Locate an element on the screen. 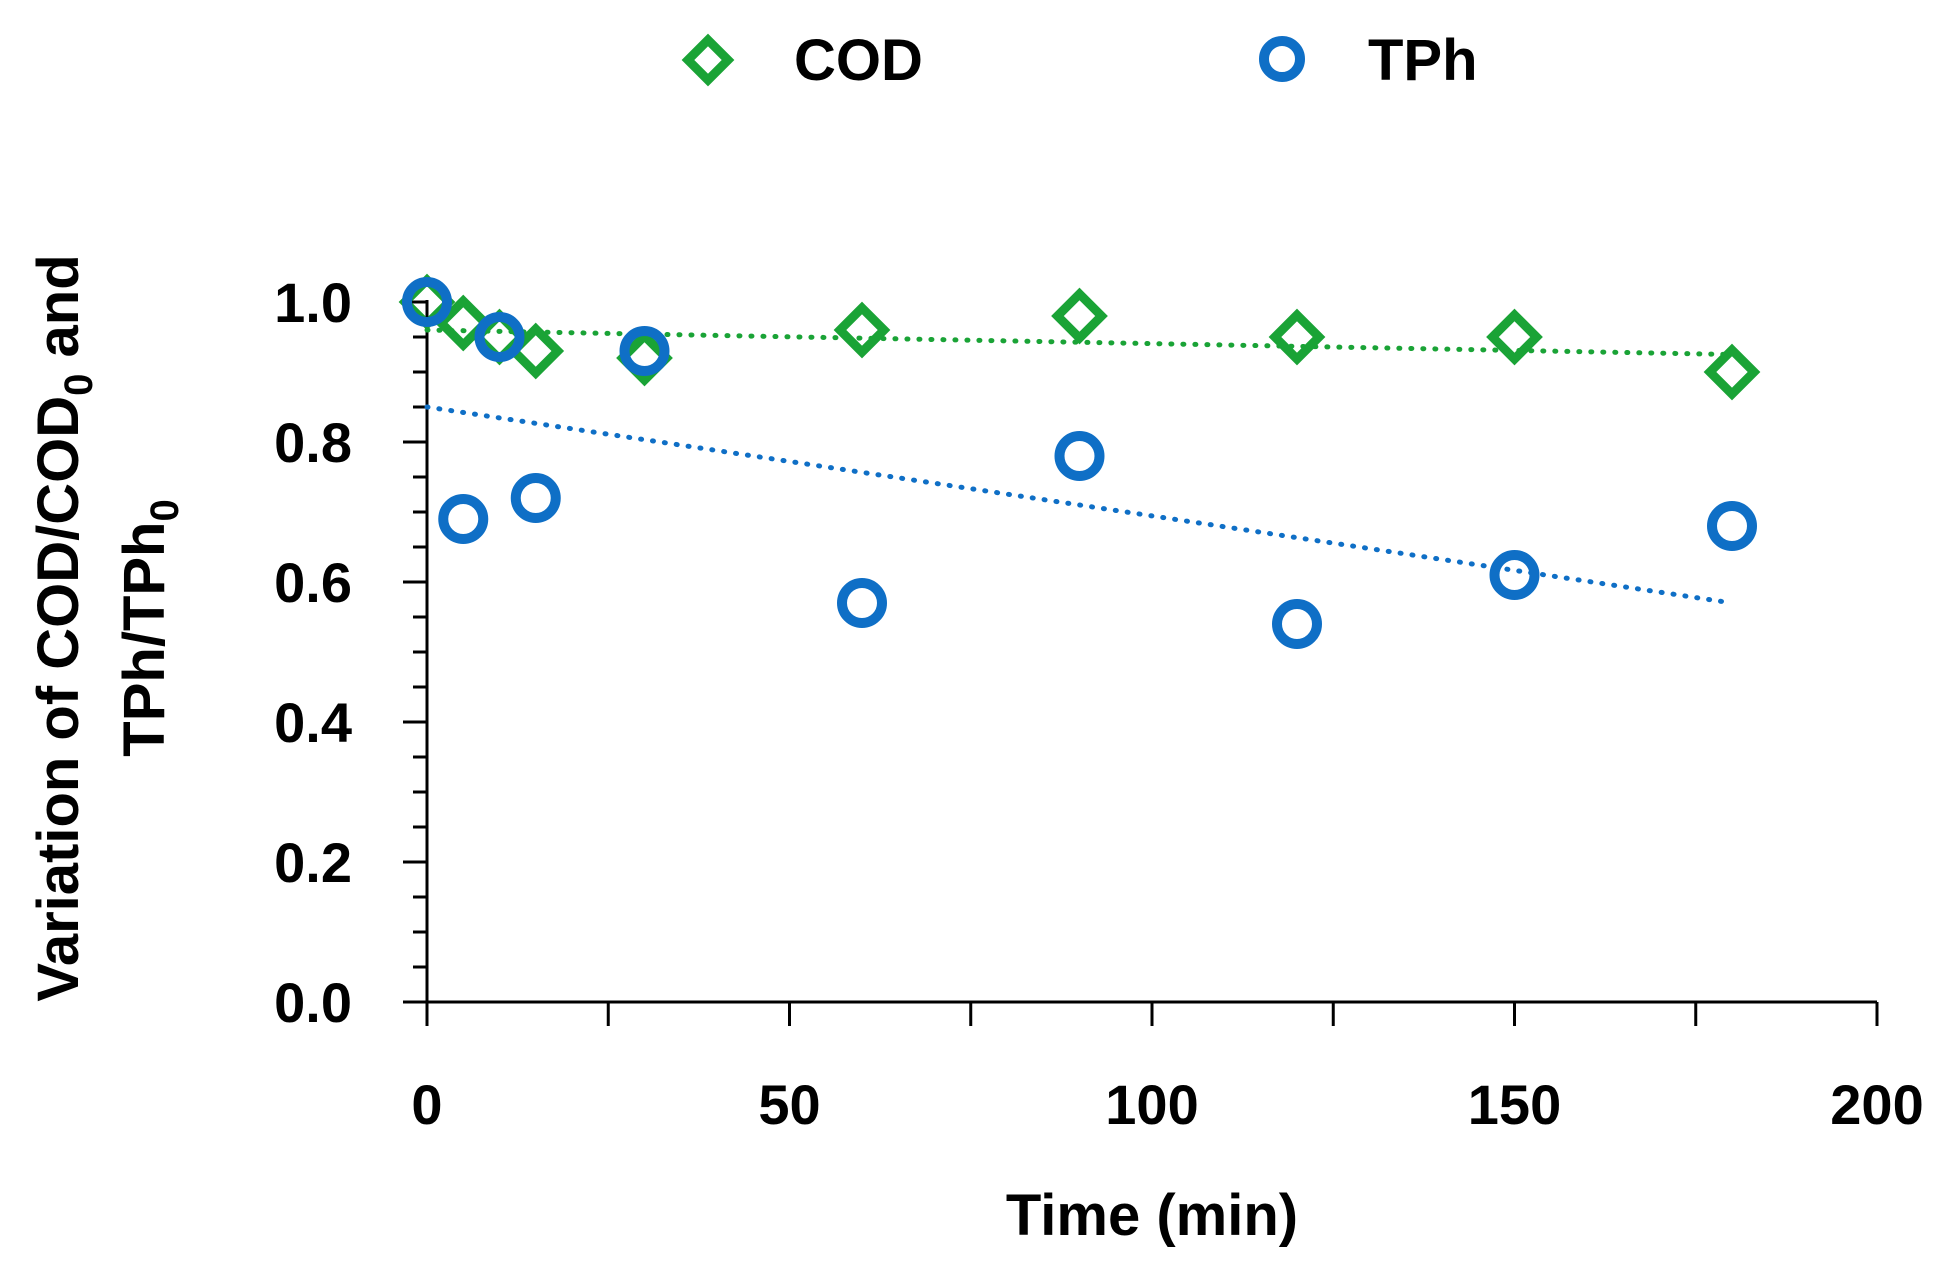 The image size is (1950, 1262). y-axis-title-line-1: Variation of COD/COD0 and is located at coordinates (63, 627).